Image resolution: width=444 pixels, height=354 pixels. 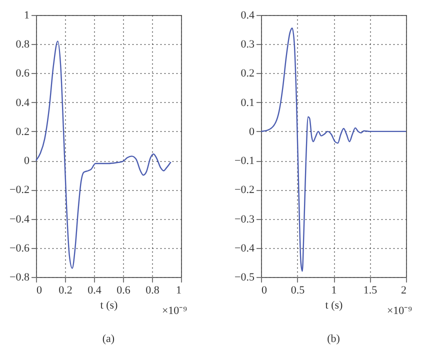 What do you see at coordinates (298, 290) in the screenshot?
I see `x-tick-label: 0.5` at bounding box center [298, 290].